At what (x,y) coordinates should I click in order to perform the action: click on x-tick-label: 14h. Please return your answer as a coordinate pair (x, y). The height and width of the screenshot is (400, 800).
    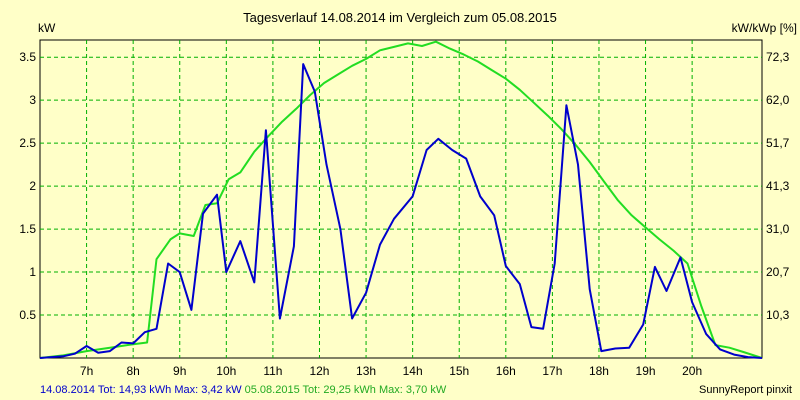
    Looking at the image, I should click on (413, 371).